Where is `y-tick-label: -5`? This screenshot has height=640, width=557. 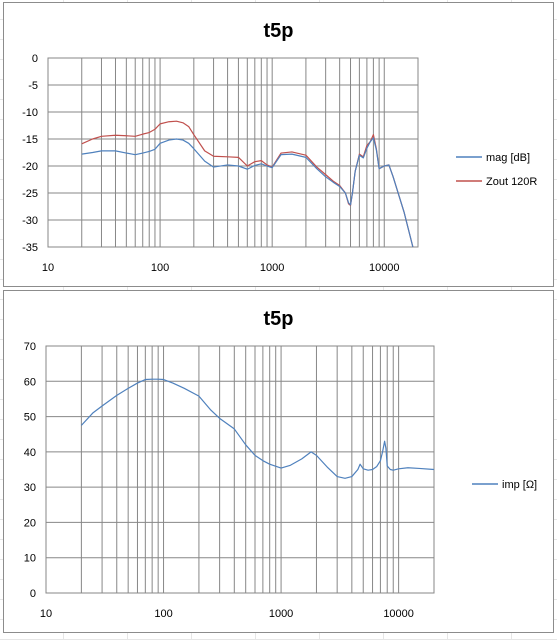
y-tick-label: -5 is located at coordinates (33, 86).